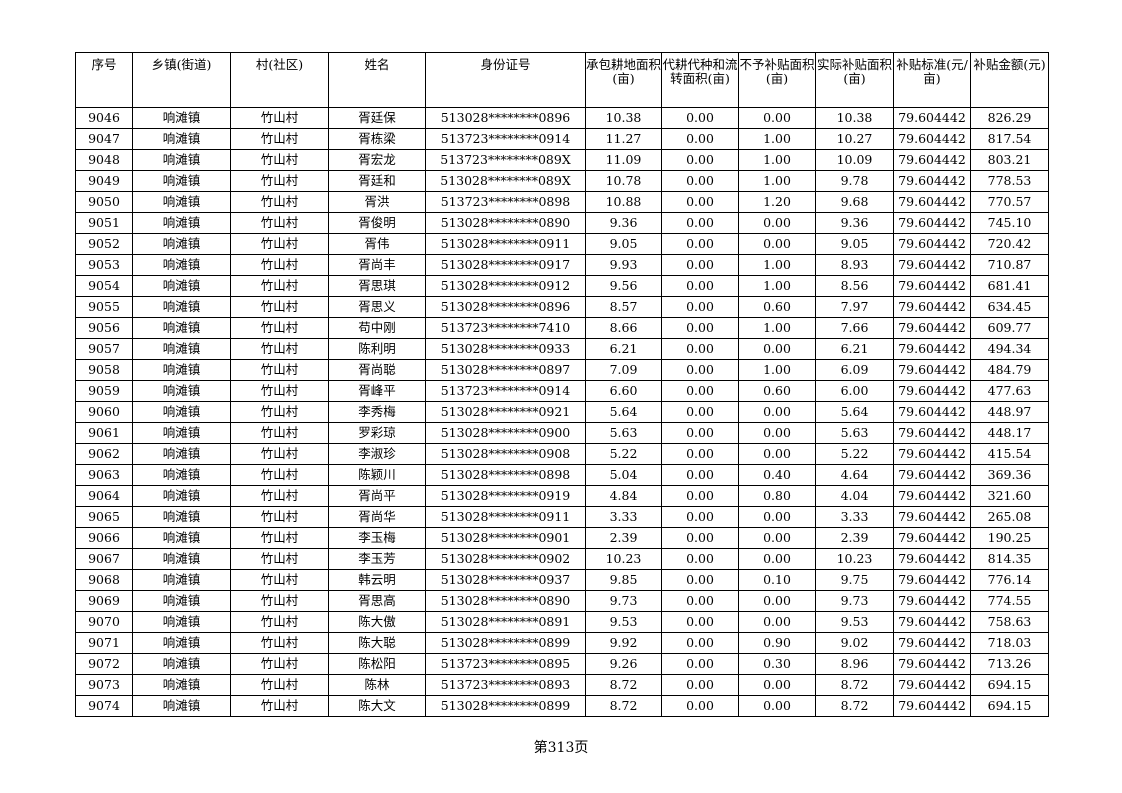 This screenshot has width=1122, height=793. Describe the element at coordinates (1009, 538) in the screenshot. I see `cell-subsidy-amount: 190.25` at that location.